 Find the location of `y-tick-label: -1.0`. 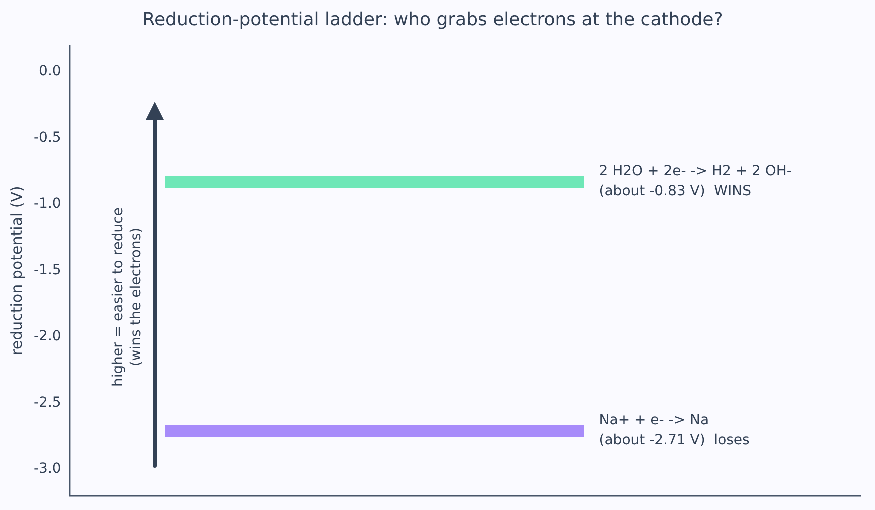

y-tick-label: -1.0 is located at coordinates (48, 204).